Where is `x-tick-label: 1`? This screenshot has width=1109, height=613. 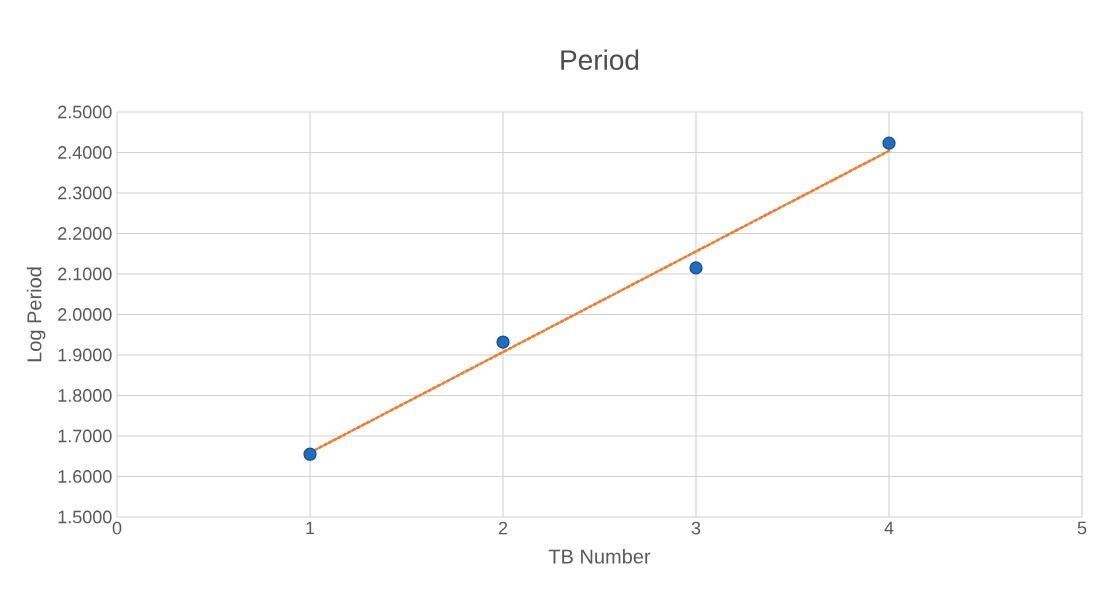 x-tick-label: 1 is located at coordinates (310, 528).